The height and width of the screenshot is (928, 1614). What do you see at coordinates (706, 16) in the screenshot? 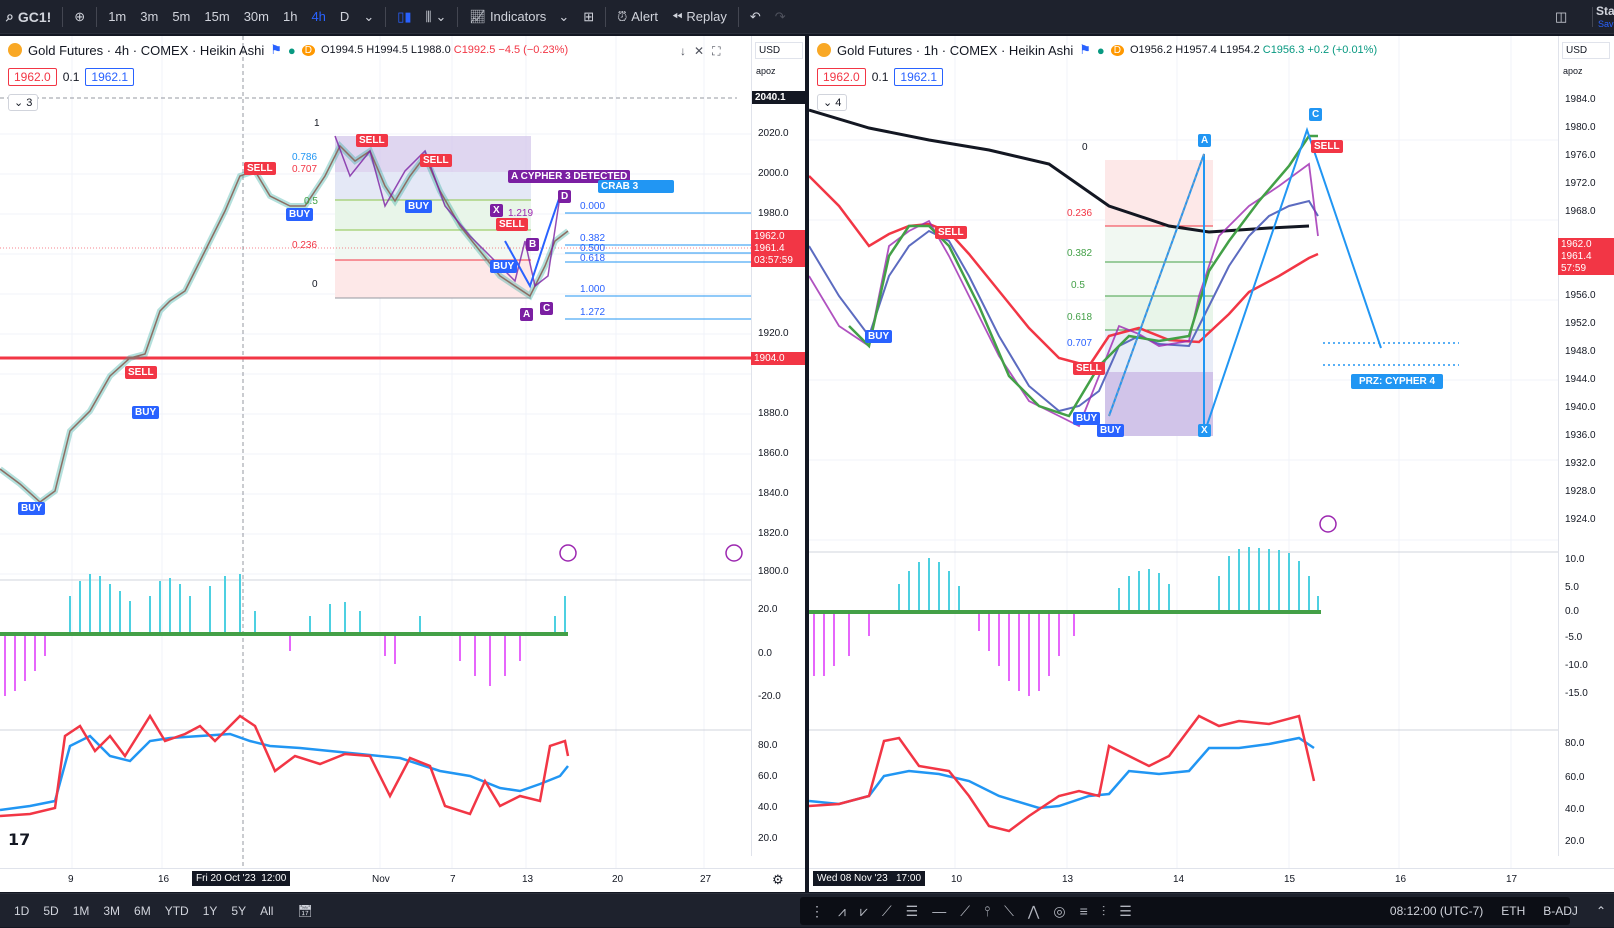
I see `replay-label: Replay` at bounding box center [706, 16].